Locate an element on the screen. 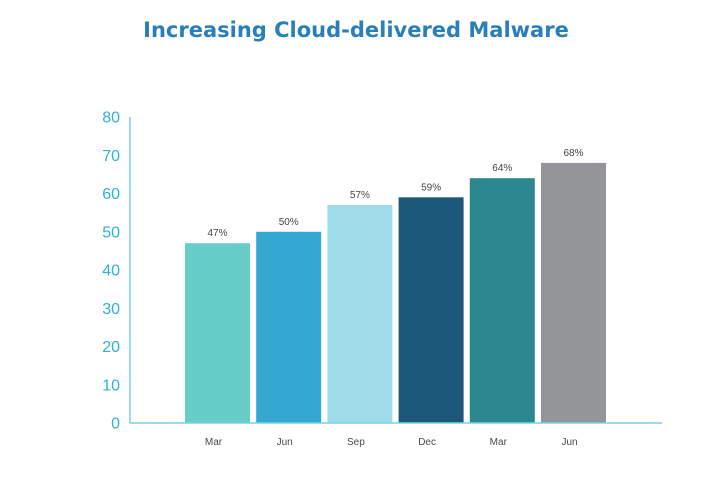  data-label: 59% is located at coordinates (431, 187).